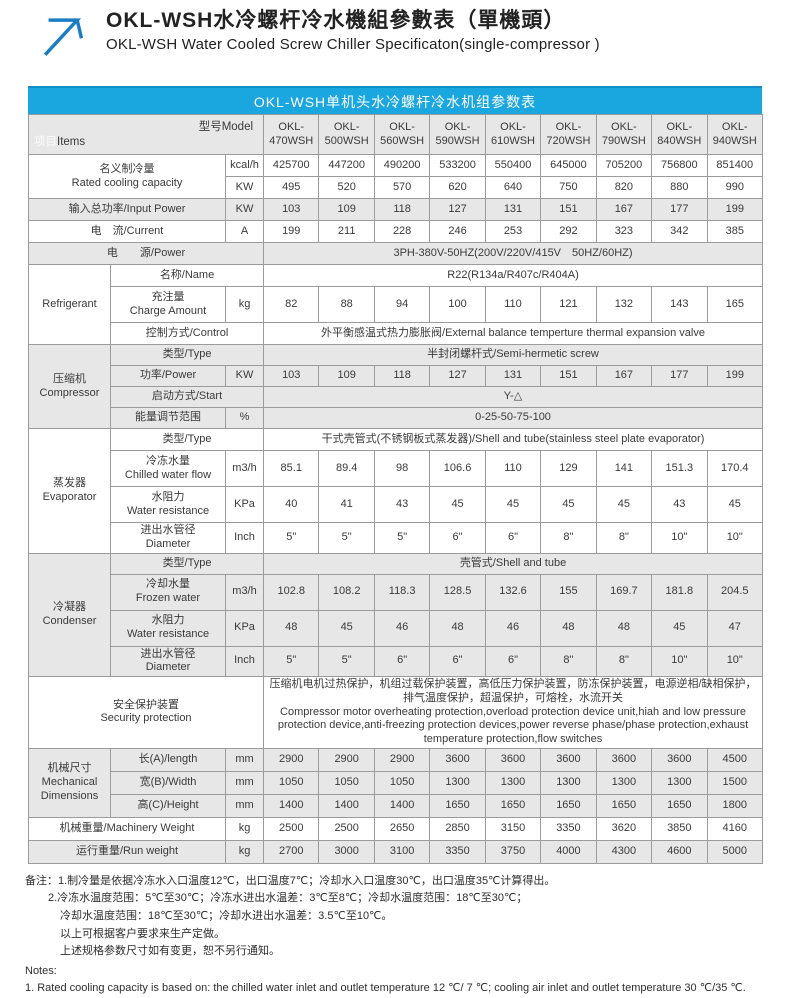 The width and height of the screenshot is (790, 998). I want to click on value-cell: 103, so click(291, 209).